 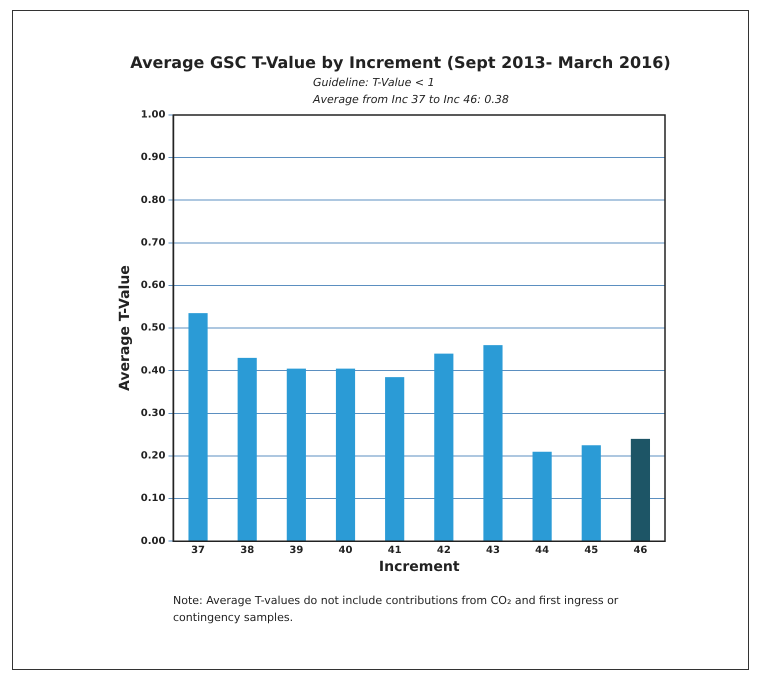 I want to click on x-tick-label: 45, so click(x=591, y=550).